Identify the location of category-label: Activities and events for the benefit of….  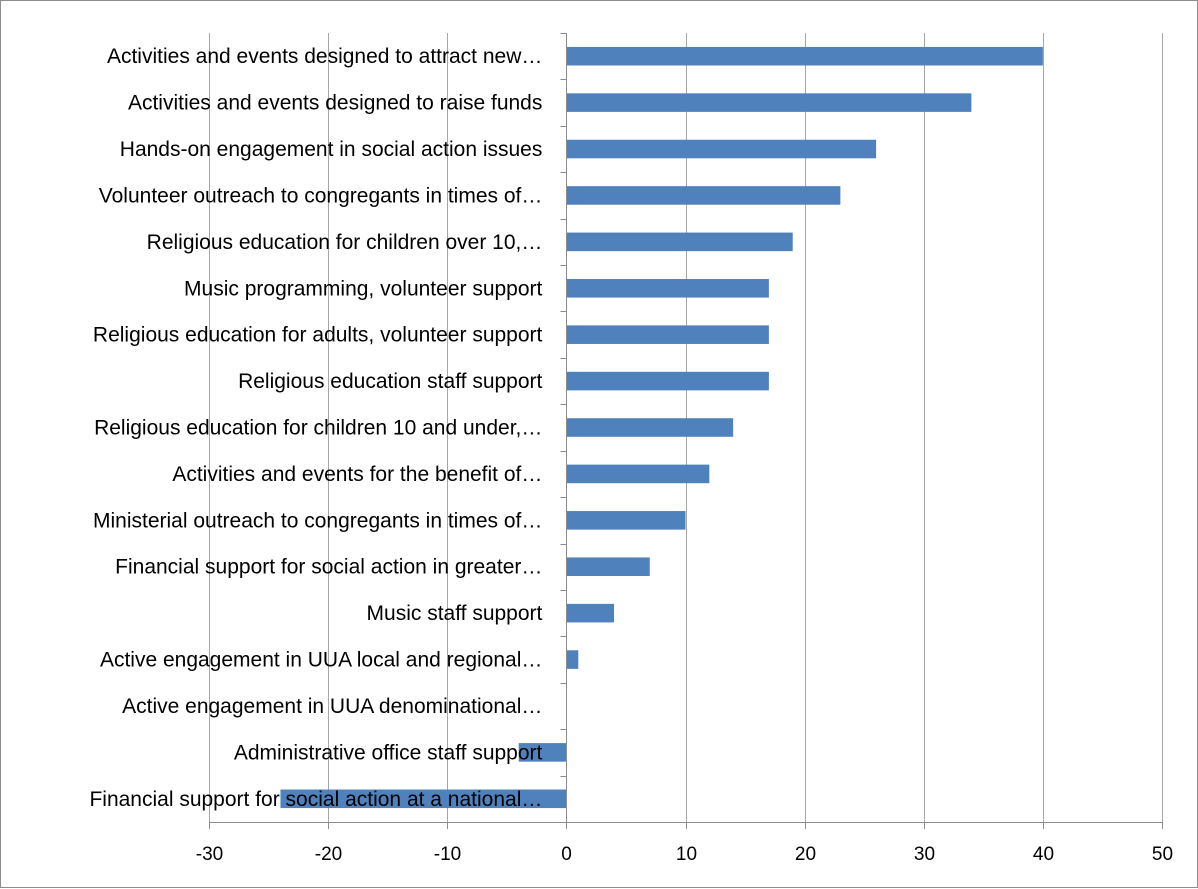
(357, 474).